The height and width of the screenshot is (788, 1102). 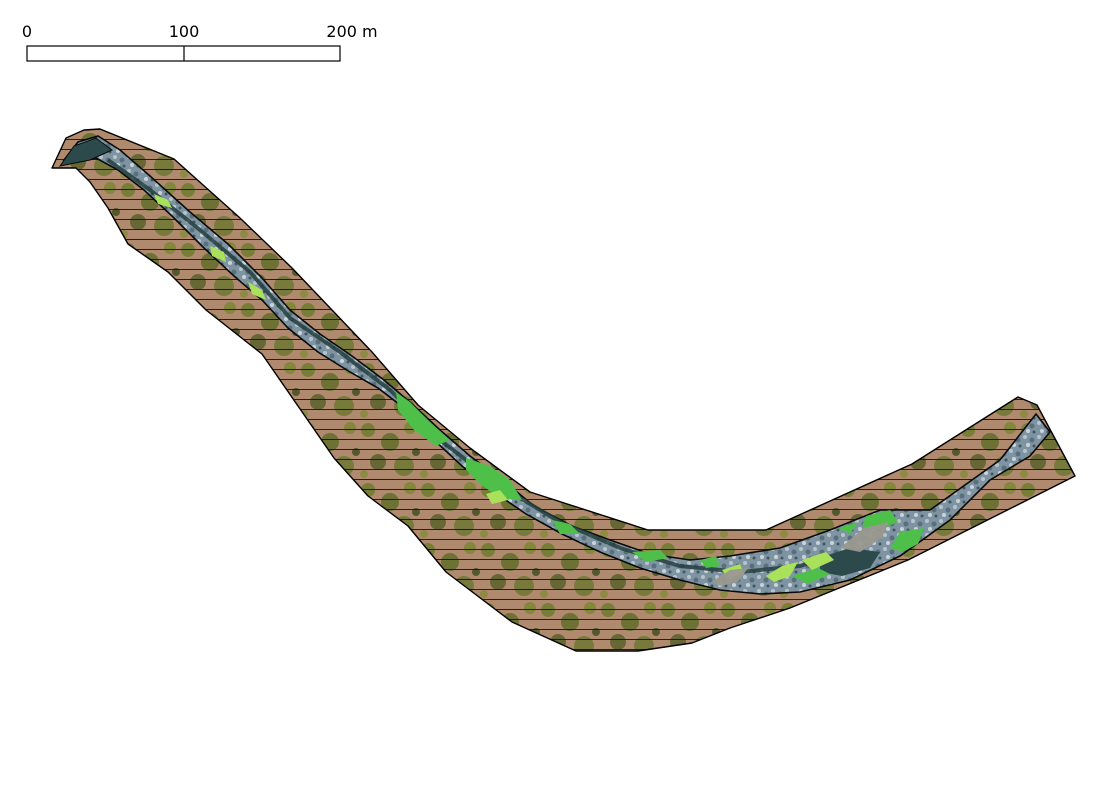 I want to click on scale-label-200: 200 m, so click(x=351, y=31).